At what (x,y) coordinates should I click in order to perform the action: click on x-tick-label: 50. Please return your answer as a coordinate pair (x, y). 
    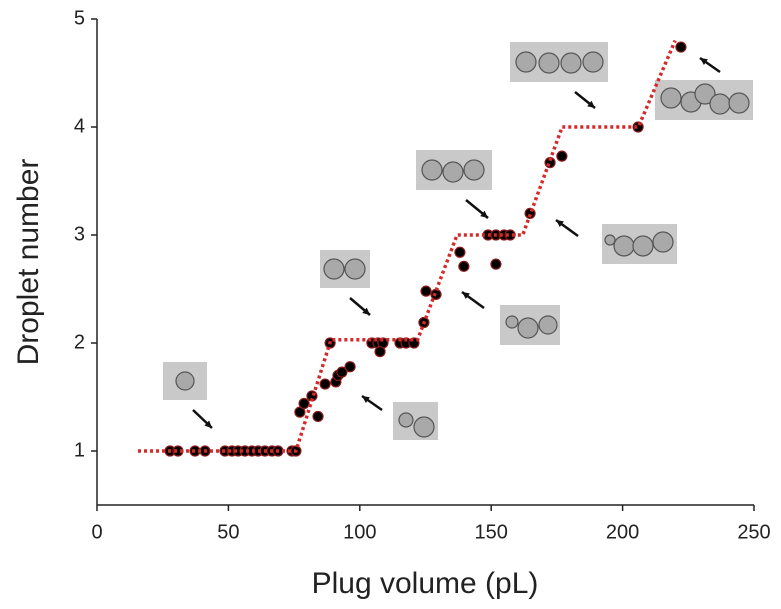
    Looking at the image, I should click on (228, 532).